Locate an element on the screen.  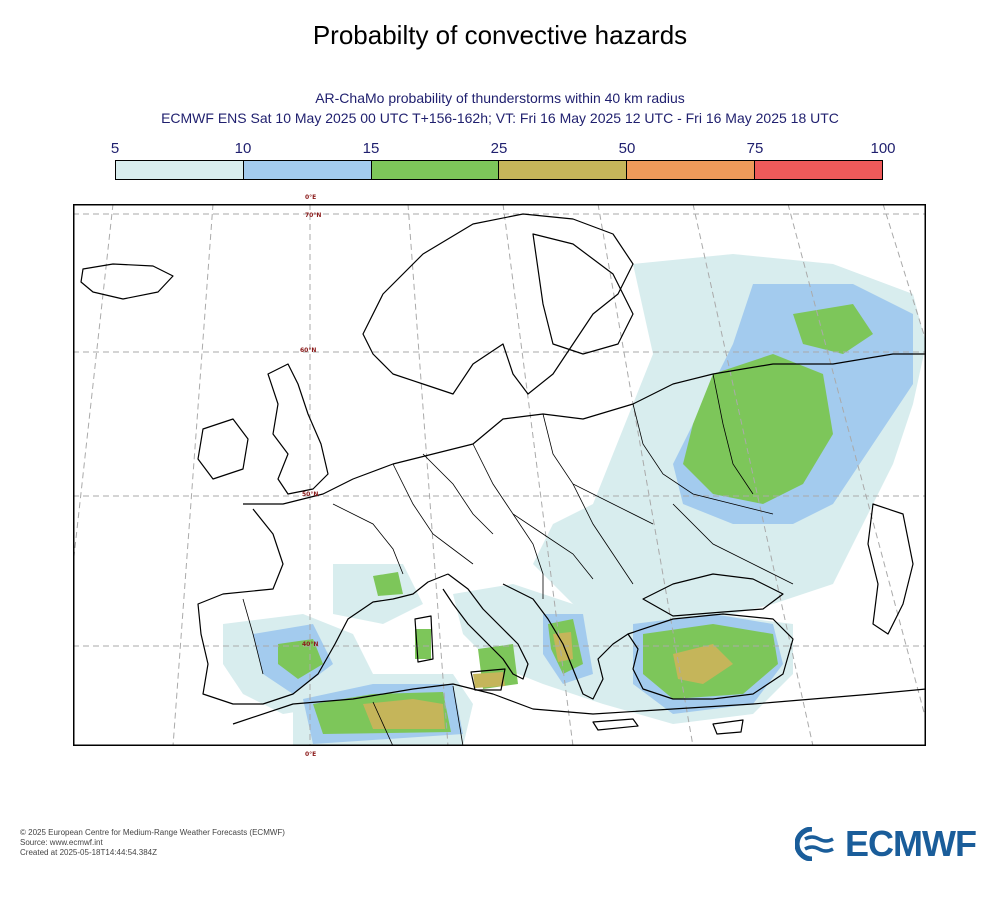
footer-source: Source: www.ecmwf.int is located at coordinates (61, 842).